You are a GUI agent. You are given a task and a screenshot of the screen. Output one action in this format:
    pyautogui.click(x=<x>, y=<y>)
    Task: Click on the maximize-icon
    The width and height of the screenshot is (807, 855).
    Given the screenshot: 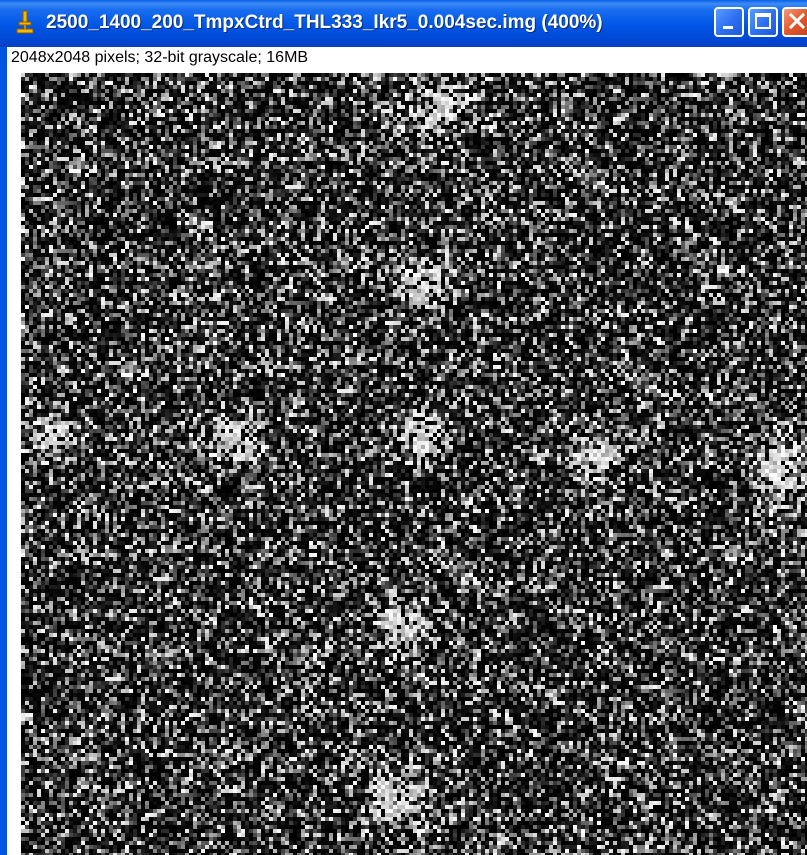 What is the action you would take?
    pyautogui.click(x=763, y=22)
    